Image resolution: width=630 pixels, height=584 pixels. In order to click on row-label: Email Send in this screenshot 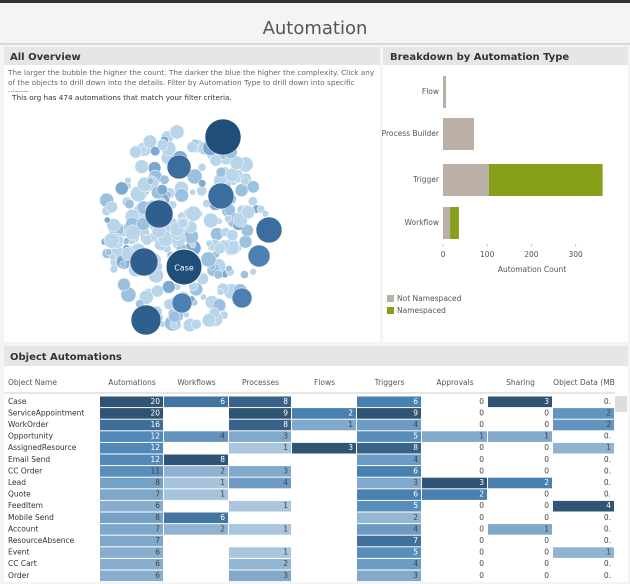, I will do `click(29, 459)`.